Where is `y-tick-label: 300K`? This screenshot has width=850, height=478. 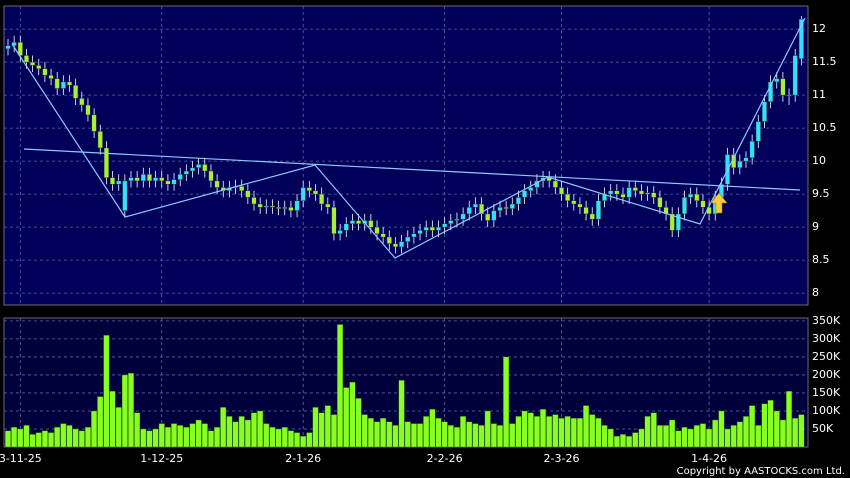 y-tick-label: 300K is located at coordinates (826, 338).